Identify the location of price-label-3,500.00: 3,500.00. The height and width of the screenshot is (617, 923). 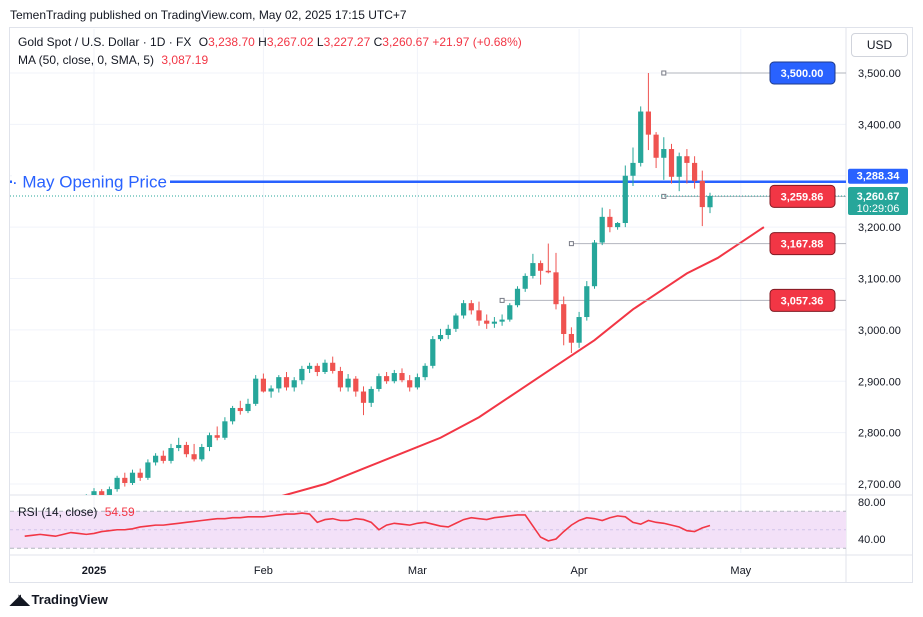
(802, 73).